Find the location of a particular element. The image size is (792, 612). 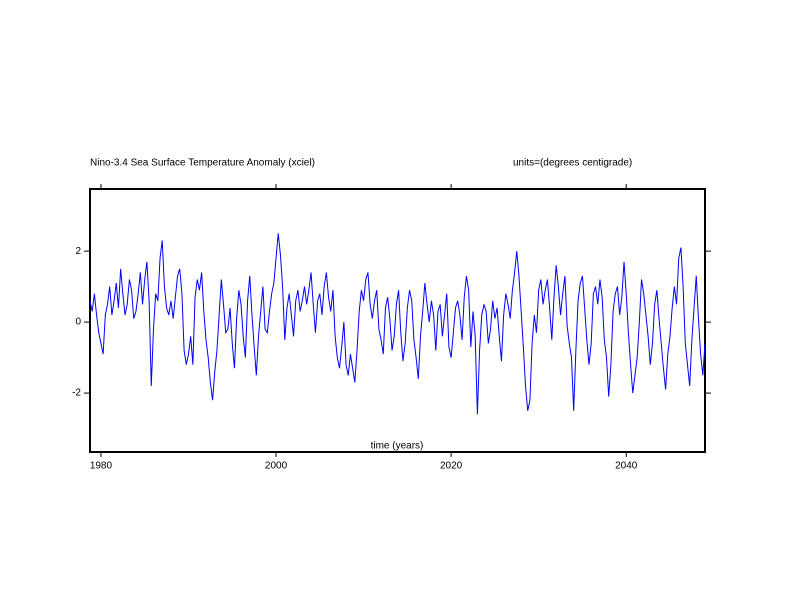

x-axis-label: time (years) is located at coordinates (397, 446).